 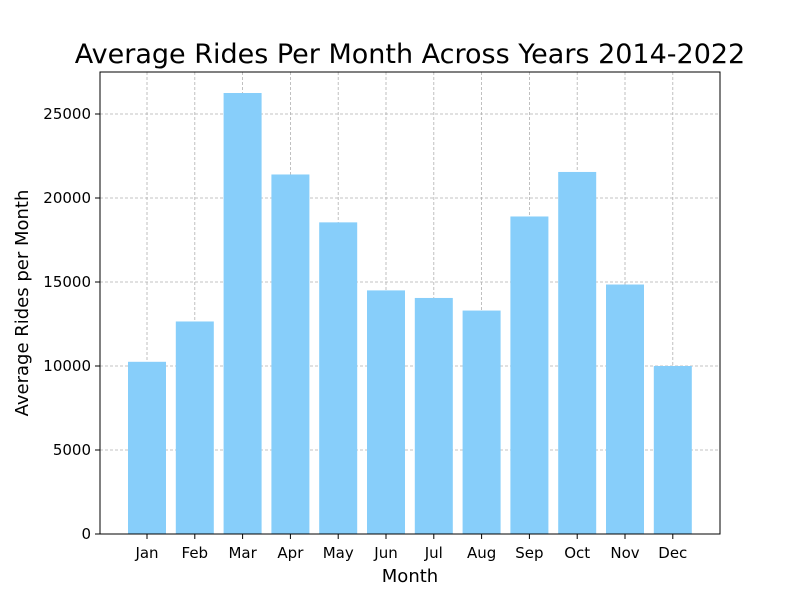 I want to click on y-tick-label: 15000, so click(x=67, y=282).